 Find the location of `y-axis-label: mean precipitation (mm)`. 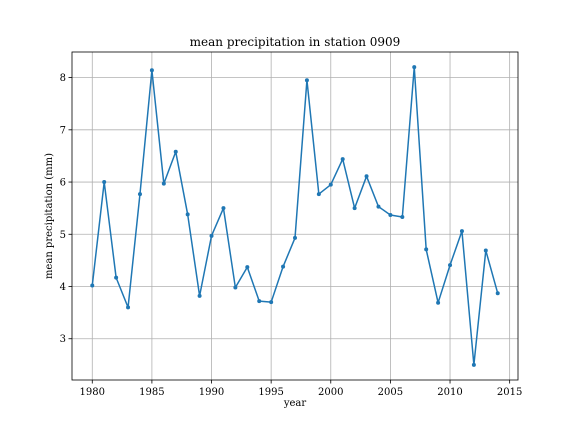

y-axis-label: mean precipitation (mm) is located at coordinates (49, 216).